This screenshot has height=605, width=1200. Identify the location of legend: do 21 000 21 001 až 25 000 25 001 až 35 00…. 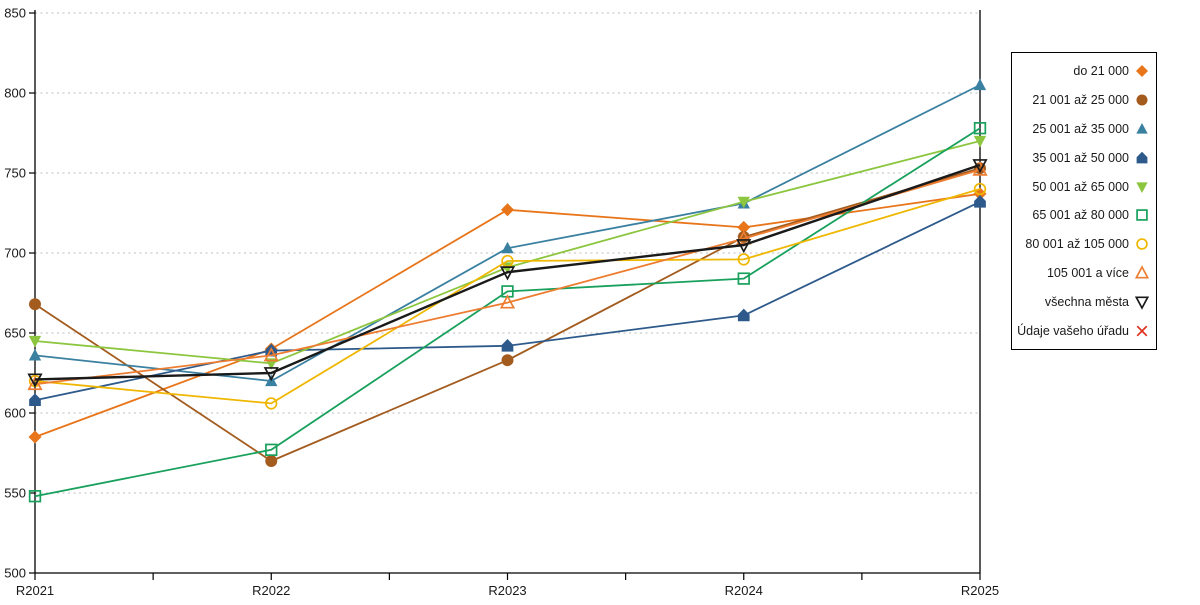
(1084, 201).